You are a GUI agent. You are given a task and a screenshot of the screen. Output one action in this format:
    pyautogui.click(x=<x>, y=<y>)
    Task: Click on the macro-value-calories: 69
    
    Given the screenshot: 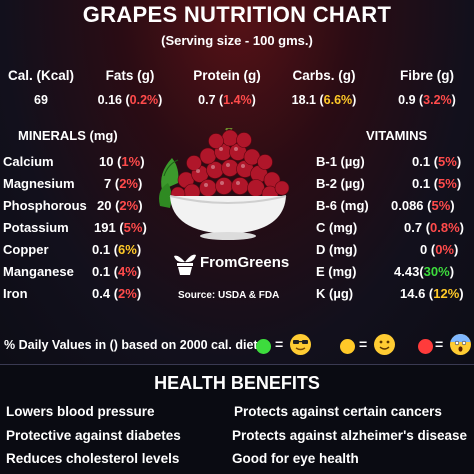 What is the action you would take?
    pyautogui.click(x=41, y=100)
    